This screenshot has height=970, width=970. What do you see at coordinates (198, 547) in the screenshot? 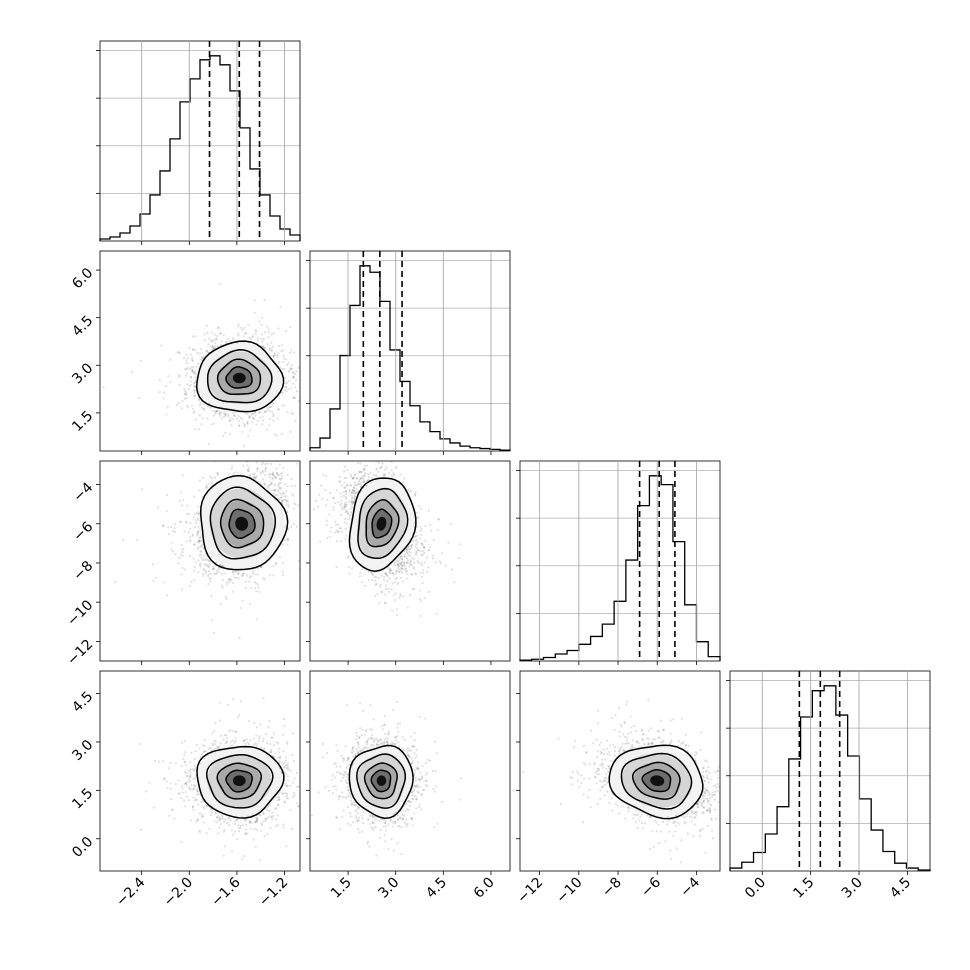
I see `pair-panel-2-0: −12−10−8−6−4` at bounding box center [198, 547].